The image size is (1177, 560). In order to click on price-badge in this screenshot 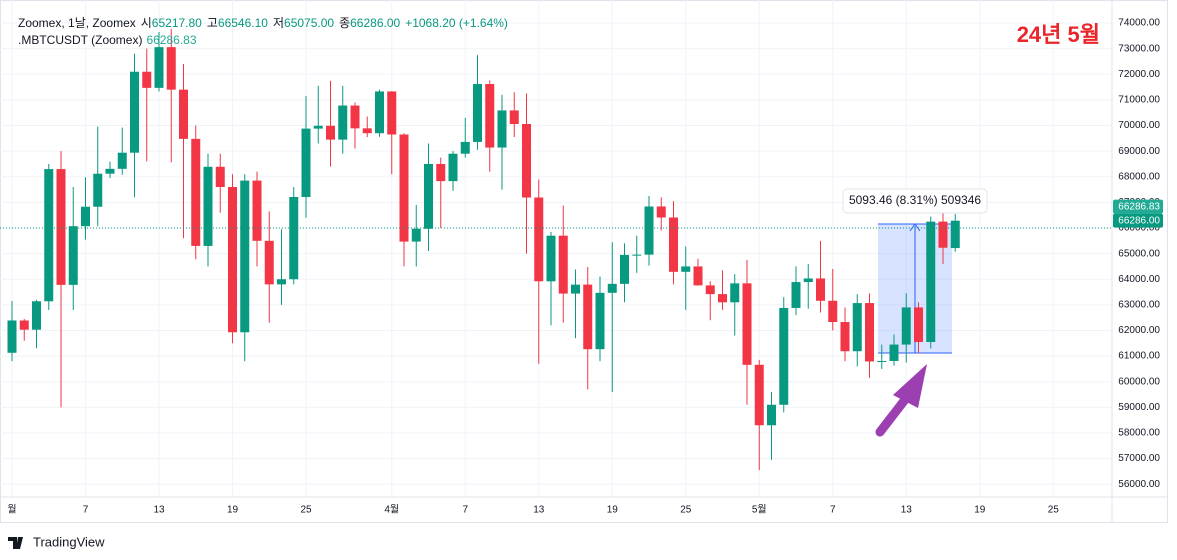, I will do `click(1138, 206)`.